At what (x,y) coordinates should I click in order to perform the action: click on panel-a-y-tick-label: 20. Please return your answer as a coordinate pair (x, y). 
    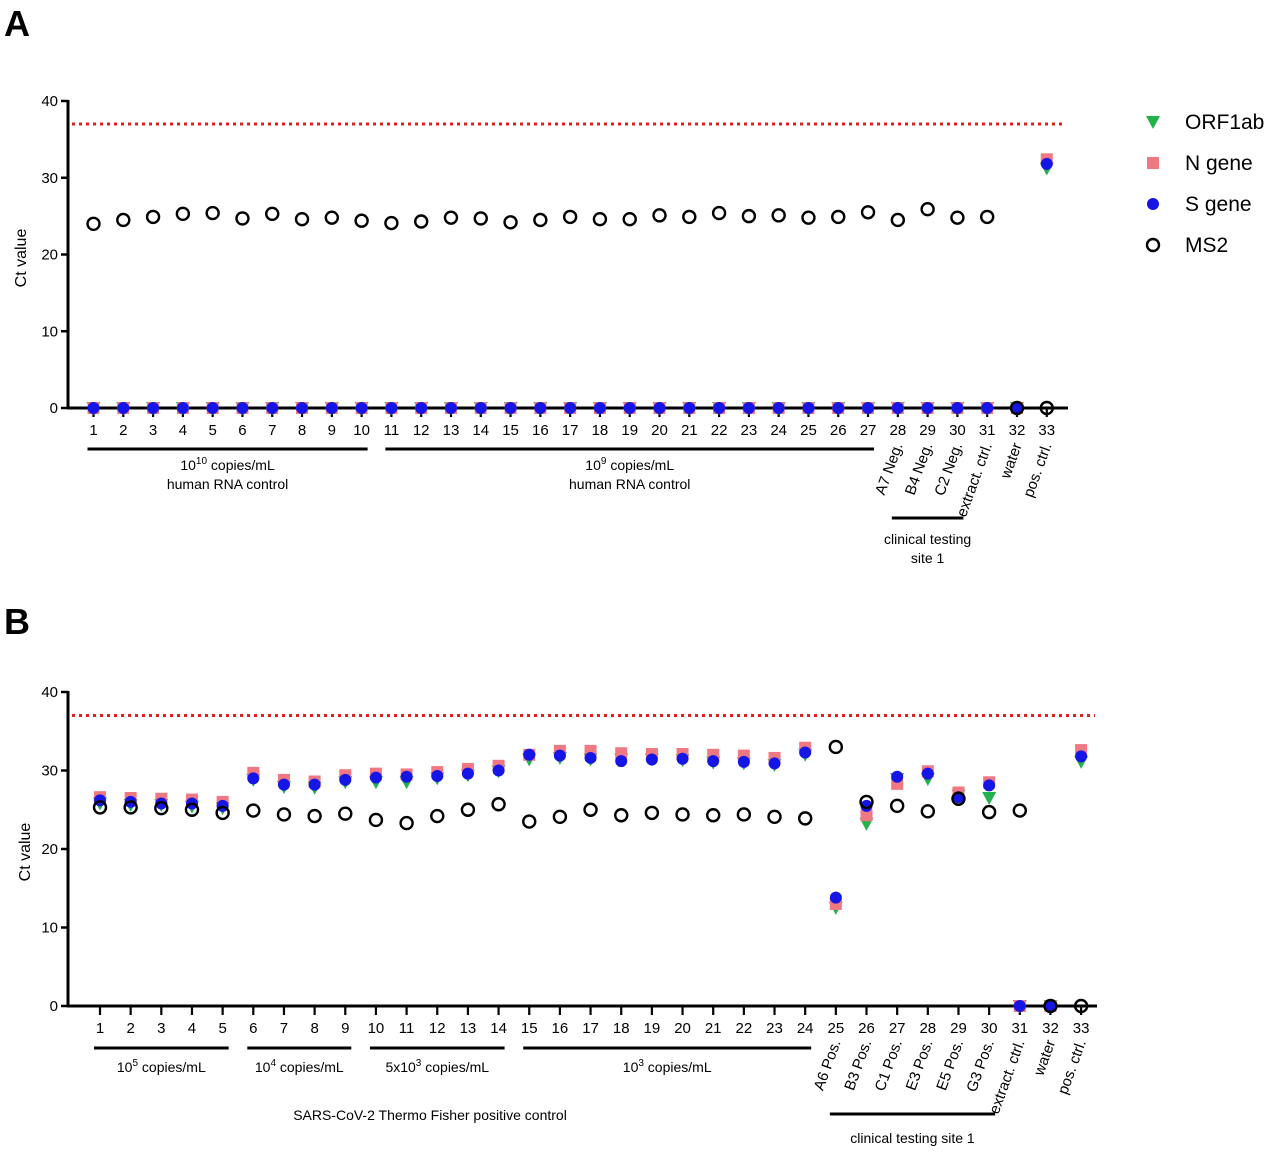
    Looking at the image, I should click on (49, 255).